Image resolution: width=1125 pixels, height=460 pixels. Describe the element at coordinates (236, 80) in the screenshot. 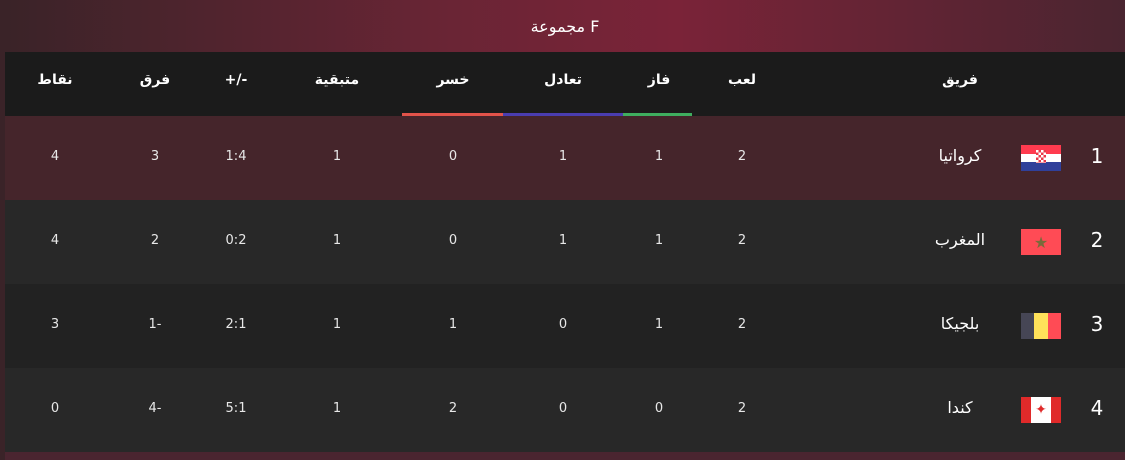

I see `header-goals: +/-` at that location.